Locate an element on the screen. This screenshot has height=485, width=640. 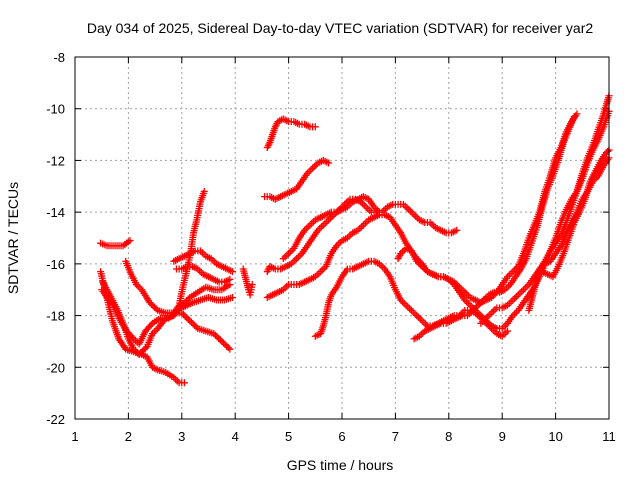
x-tick-label: 6 is located at coordinates (341, 436).